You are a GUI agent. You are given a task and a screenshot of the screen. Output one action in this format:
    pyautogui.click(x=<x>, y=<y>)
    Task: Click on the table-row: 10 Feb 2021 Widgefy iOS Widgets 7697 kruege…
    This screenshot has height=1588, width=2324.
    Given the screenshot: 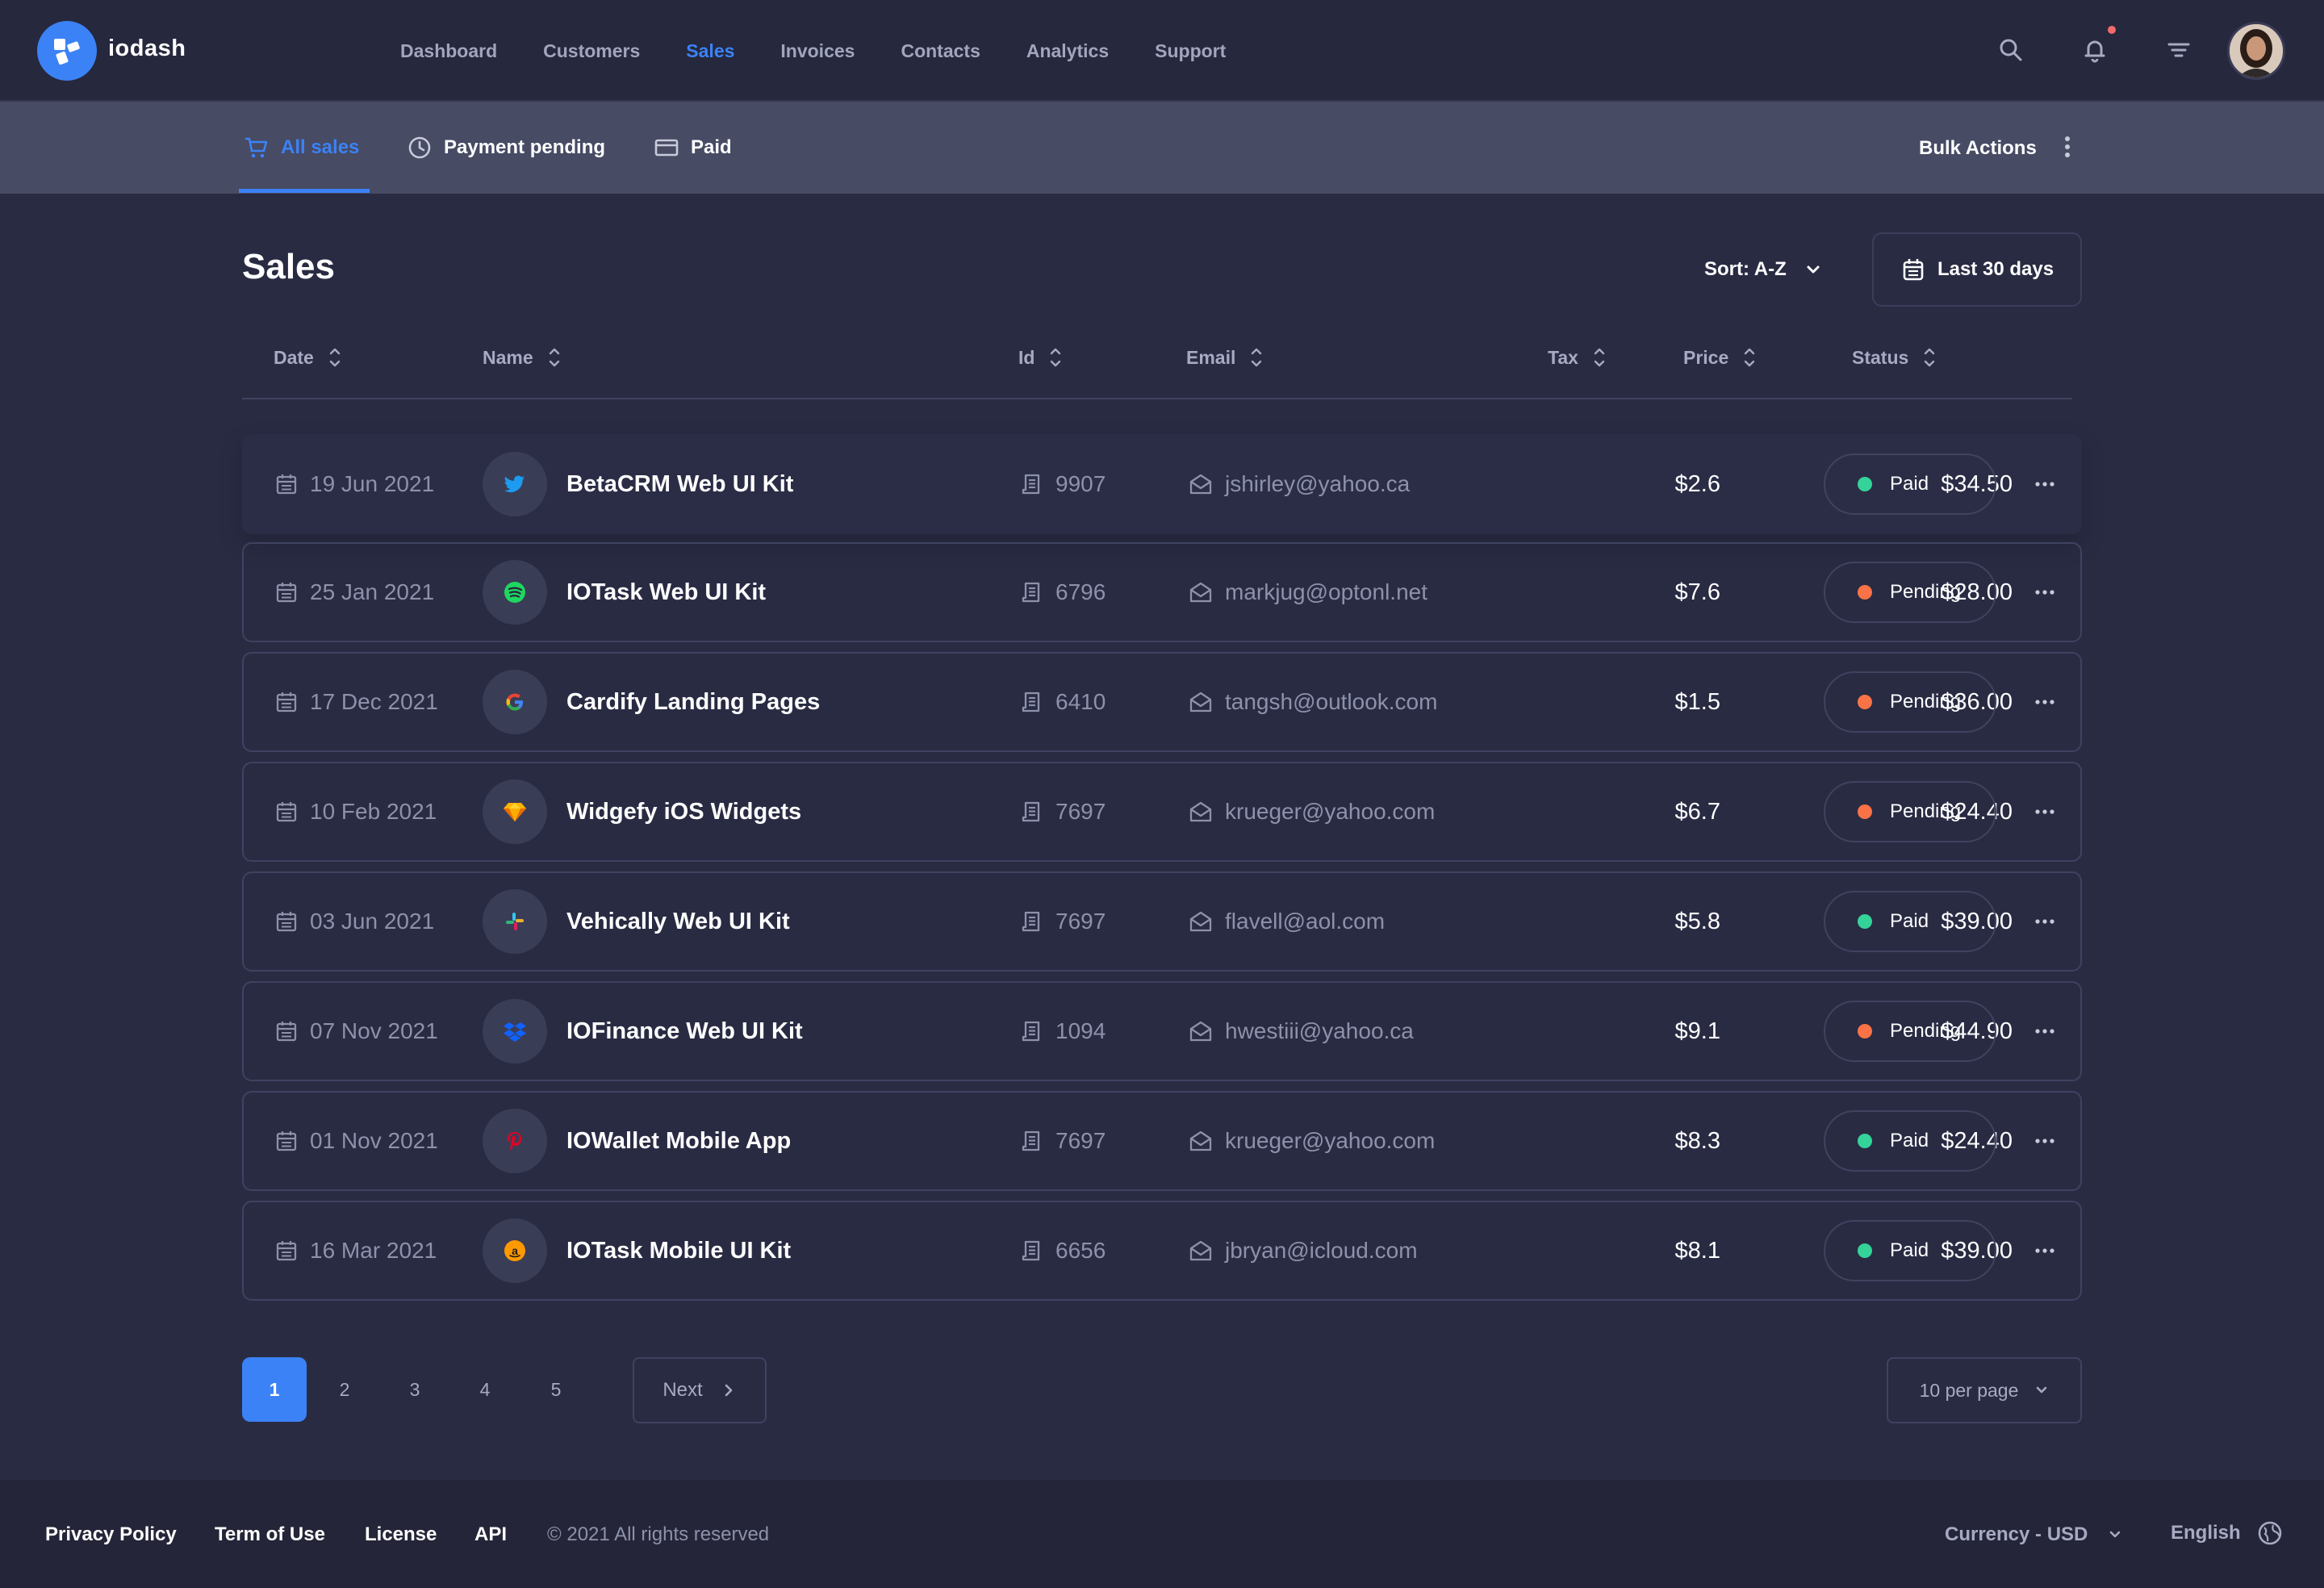 What is the action you would take?
    pyautogui.click(x=1162, y=812)
    